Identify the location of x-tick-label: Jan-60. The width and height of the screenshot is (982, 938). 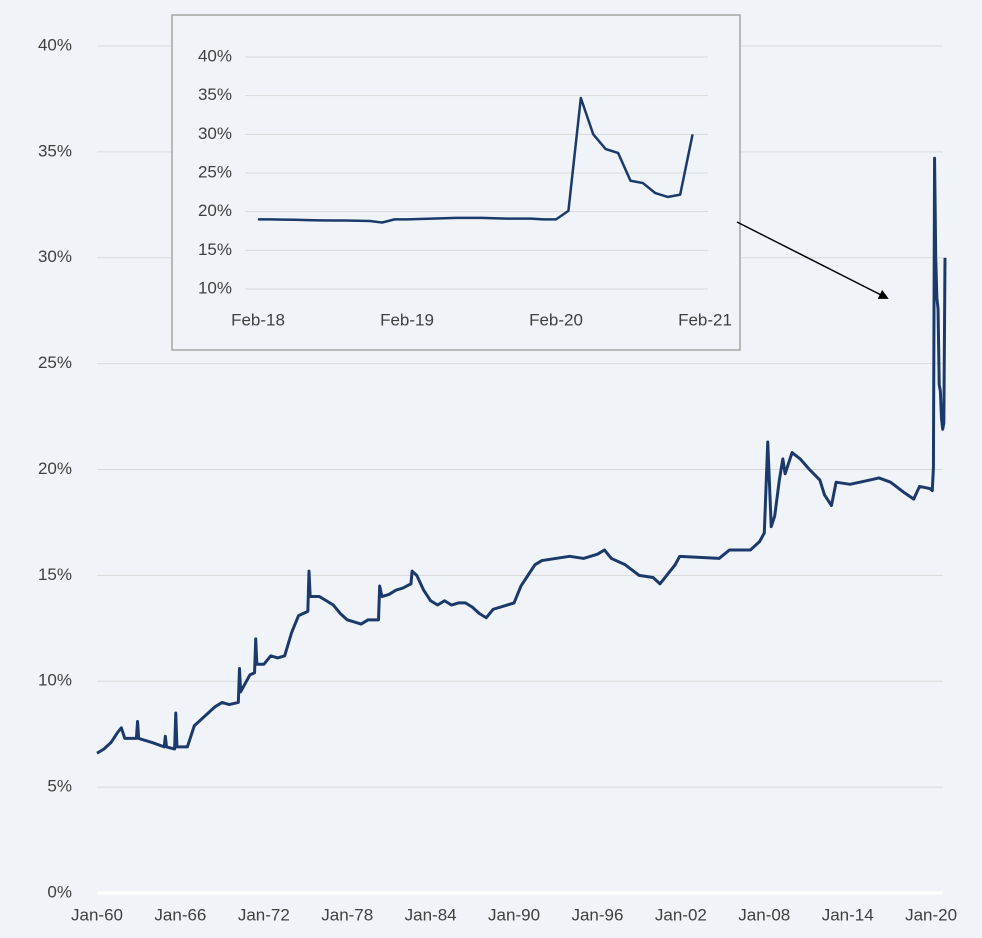
(97, 914).